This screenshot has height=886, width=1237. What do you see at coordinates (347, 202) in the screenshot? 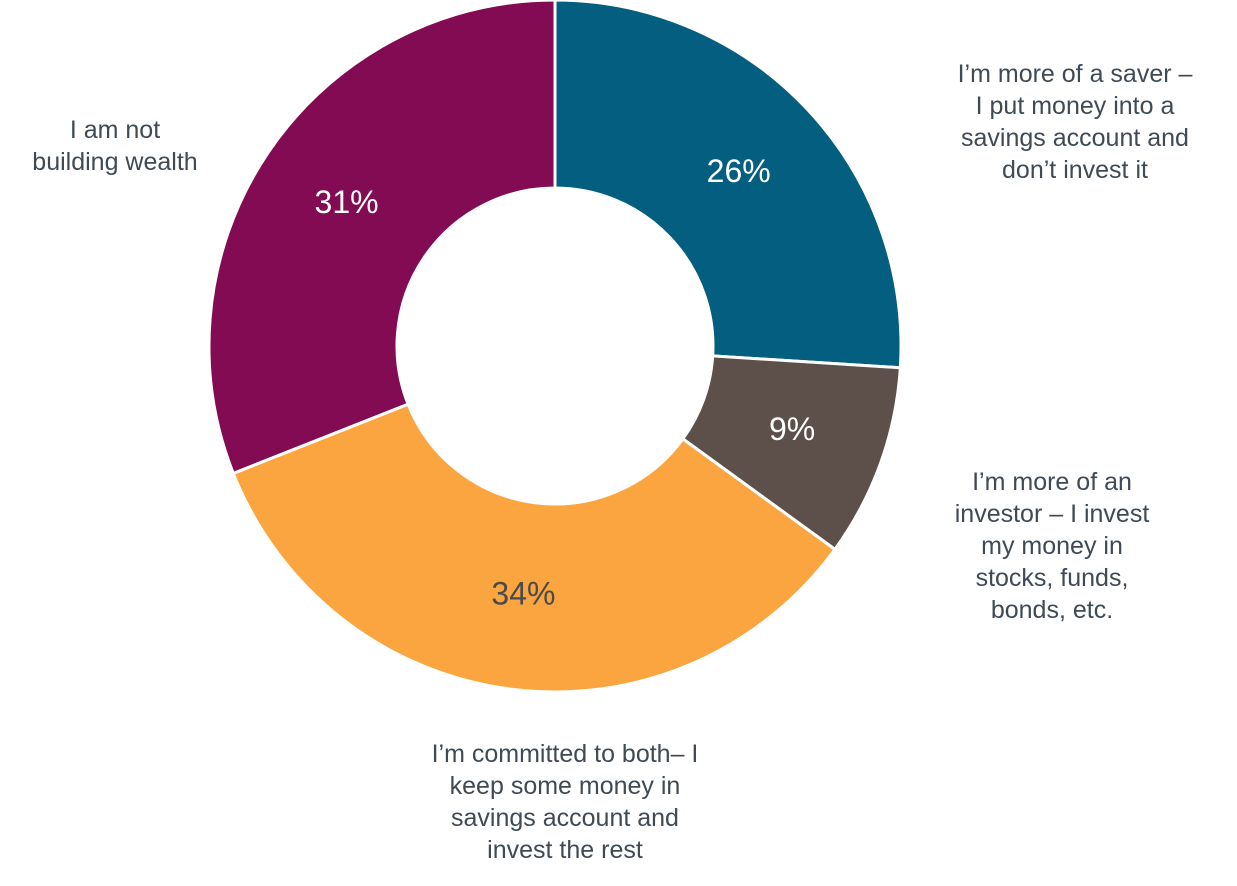
I see `value-label-not-building: 31%` at bounding box center [347, 202].